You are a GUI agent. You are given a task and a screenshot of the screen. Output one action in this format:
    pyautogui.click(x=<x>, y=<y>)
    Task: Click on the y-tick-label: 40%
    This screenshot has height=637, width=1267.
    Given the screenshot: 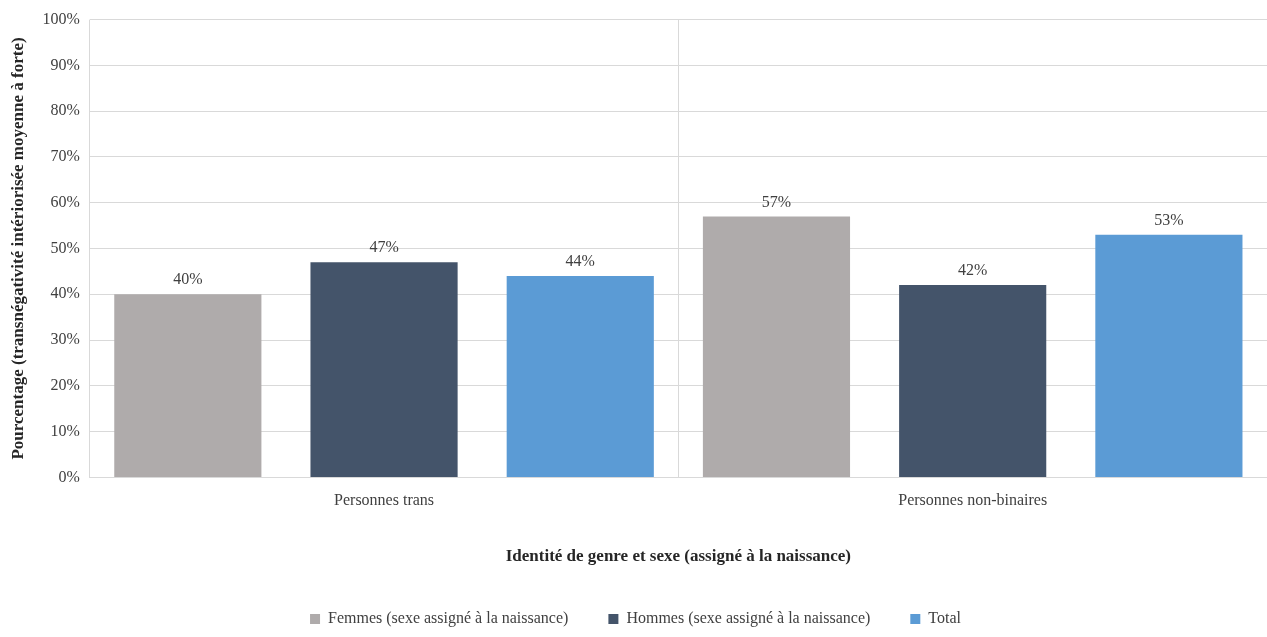 What is the action you would take?
    pyautogui.click(x=65, y=293)
    